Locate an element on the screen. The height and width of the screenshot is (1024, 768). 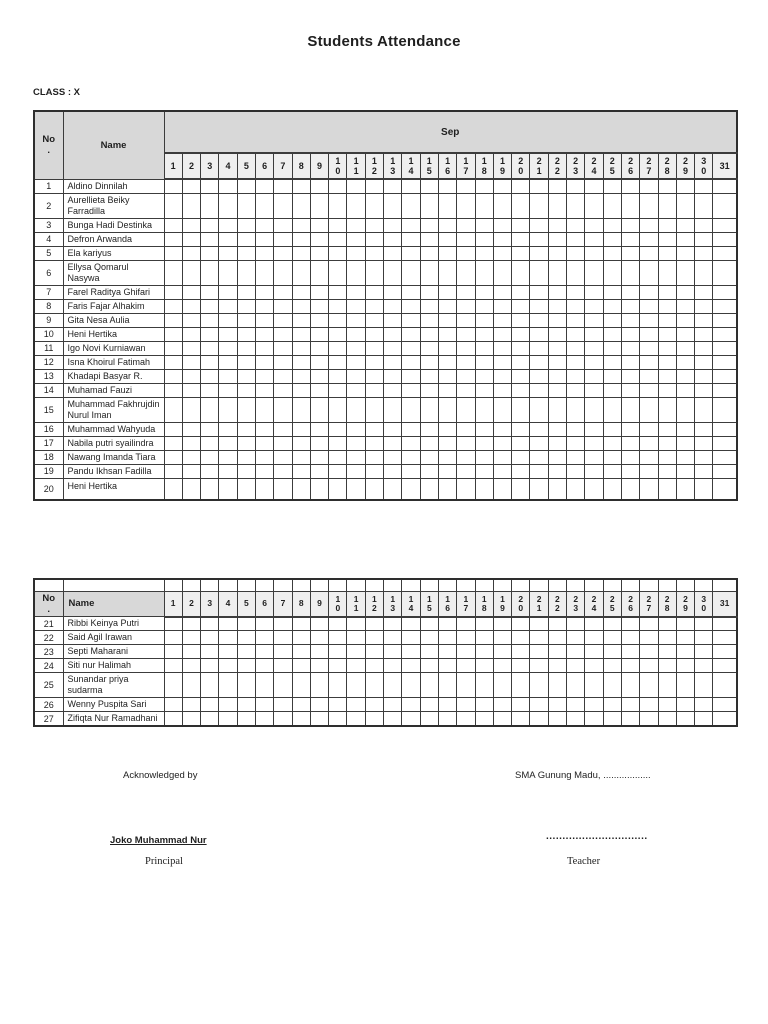
acknowledged-by-label: Acknowledged by is located at coordinates (160, 775).